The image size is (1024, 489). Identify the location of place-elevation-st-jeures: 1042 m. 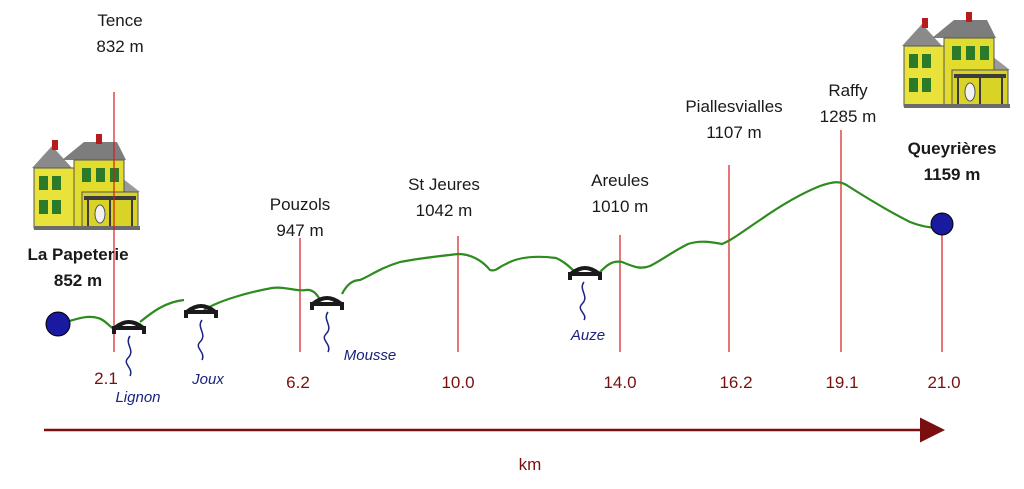
(444, 210).